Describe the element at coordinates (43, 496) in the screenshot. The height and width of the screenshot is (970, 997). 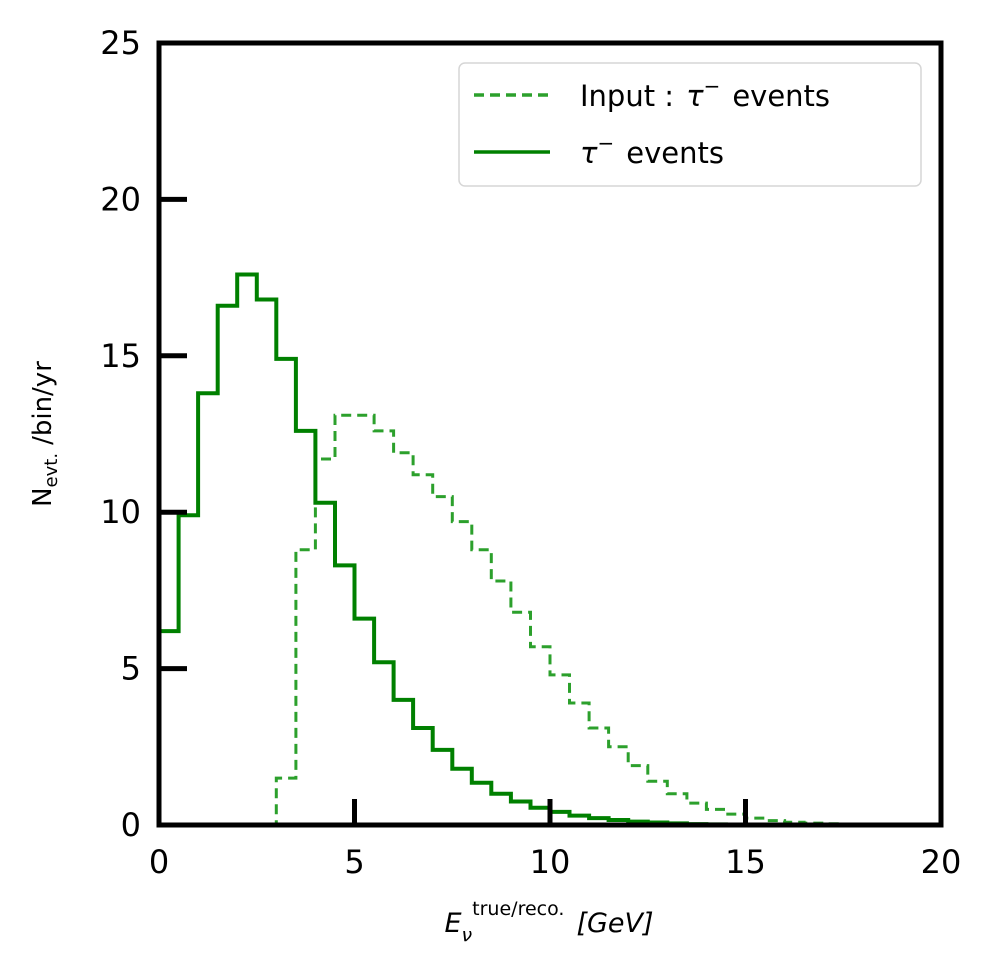
I see `y-label-main: N` at that location.